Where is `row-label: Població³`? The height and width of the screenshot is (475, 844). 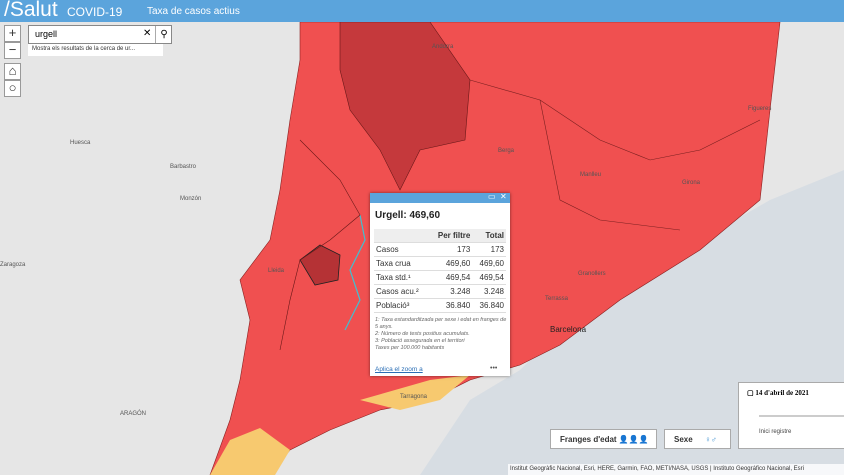
row-label: Població³ is located at coordinates (402, 305).